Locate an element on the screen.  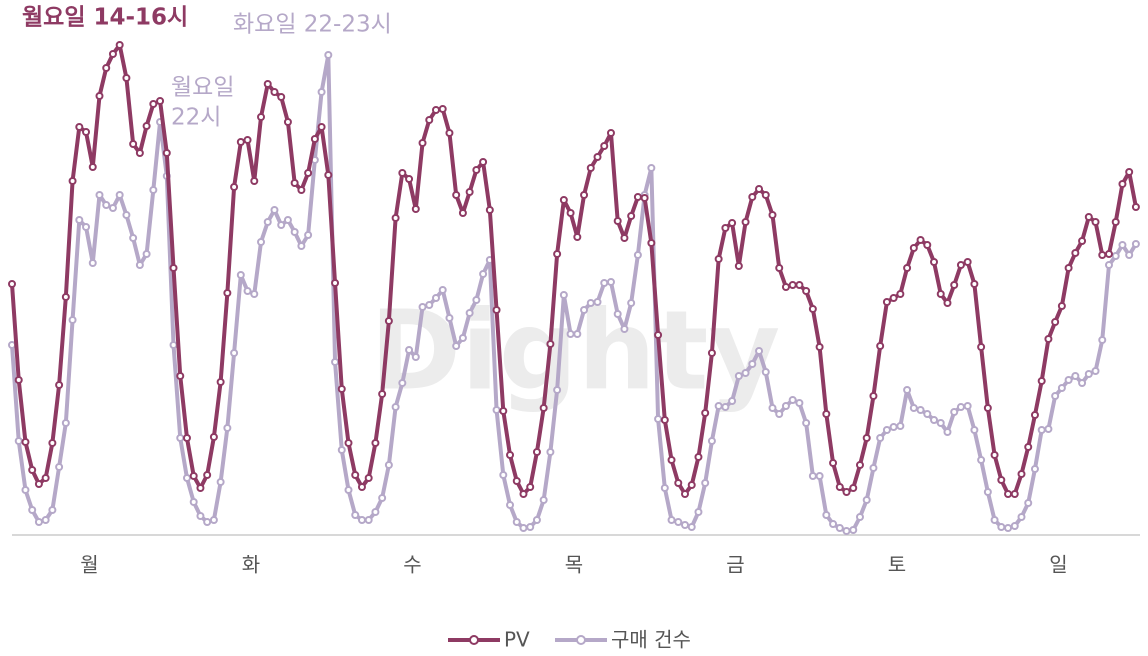
x-tick-label: 월 is located at coordinates (89, 565).